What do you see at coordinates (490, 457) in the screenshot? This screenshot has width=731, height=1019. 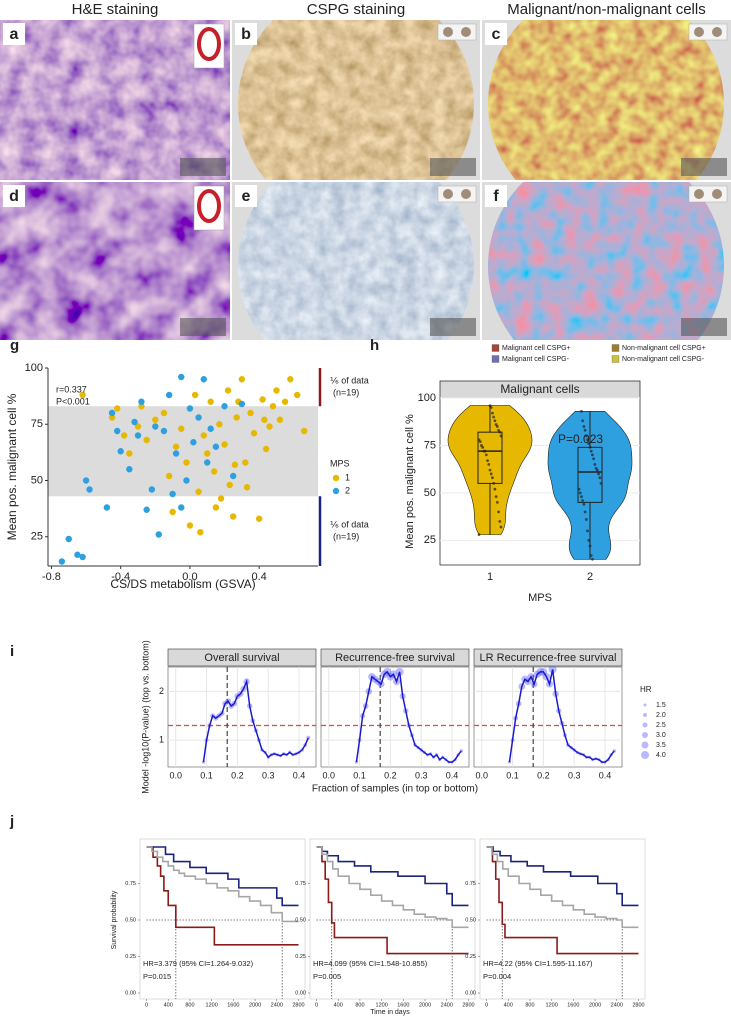 I see `box` at bounding box center [490, 457].